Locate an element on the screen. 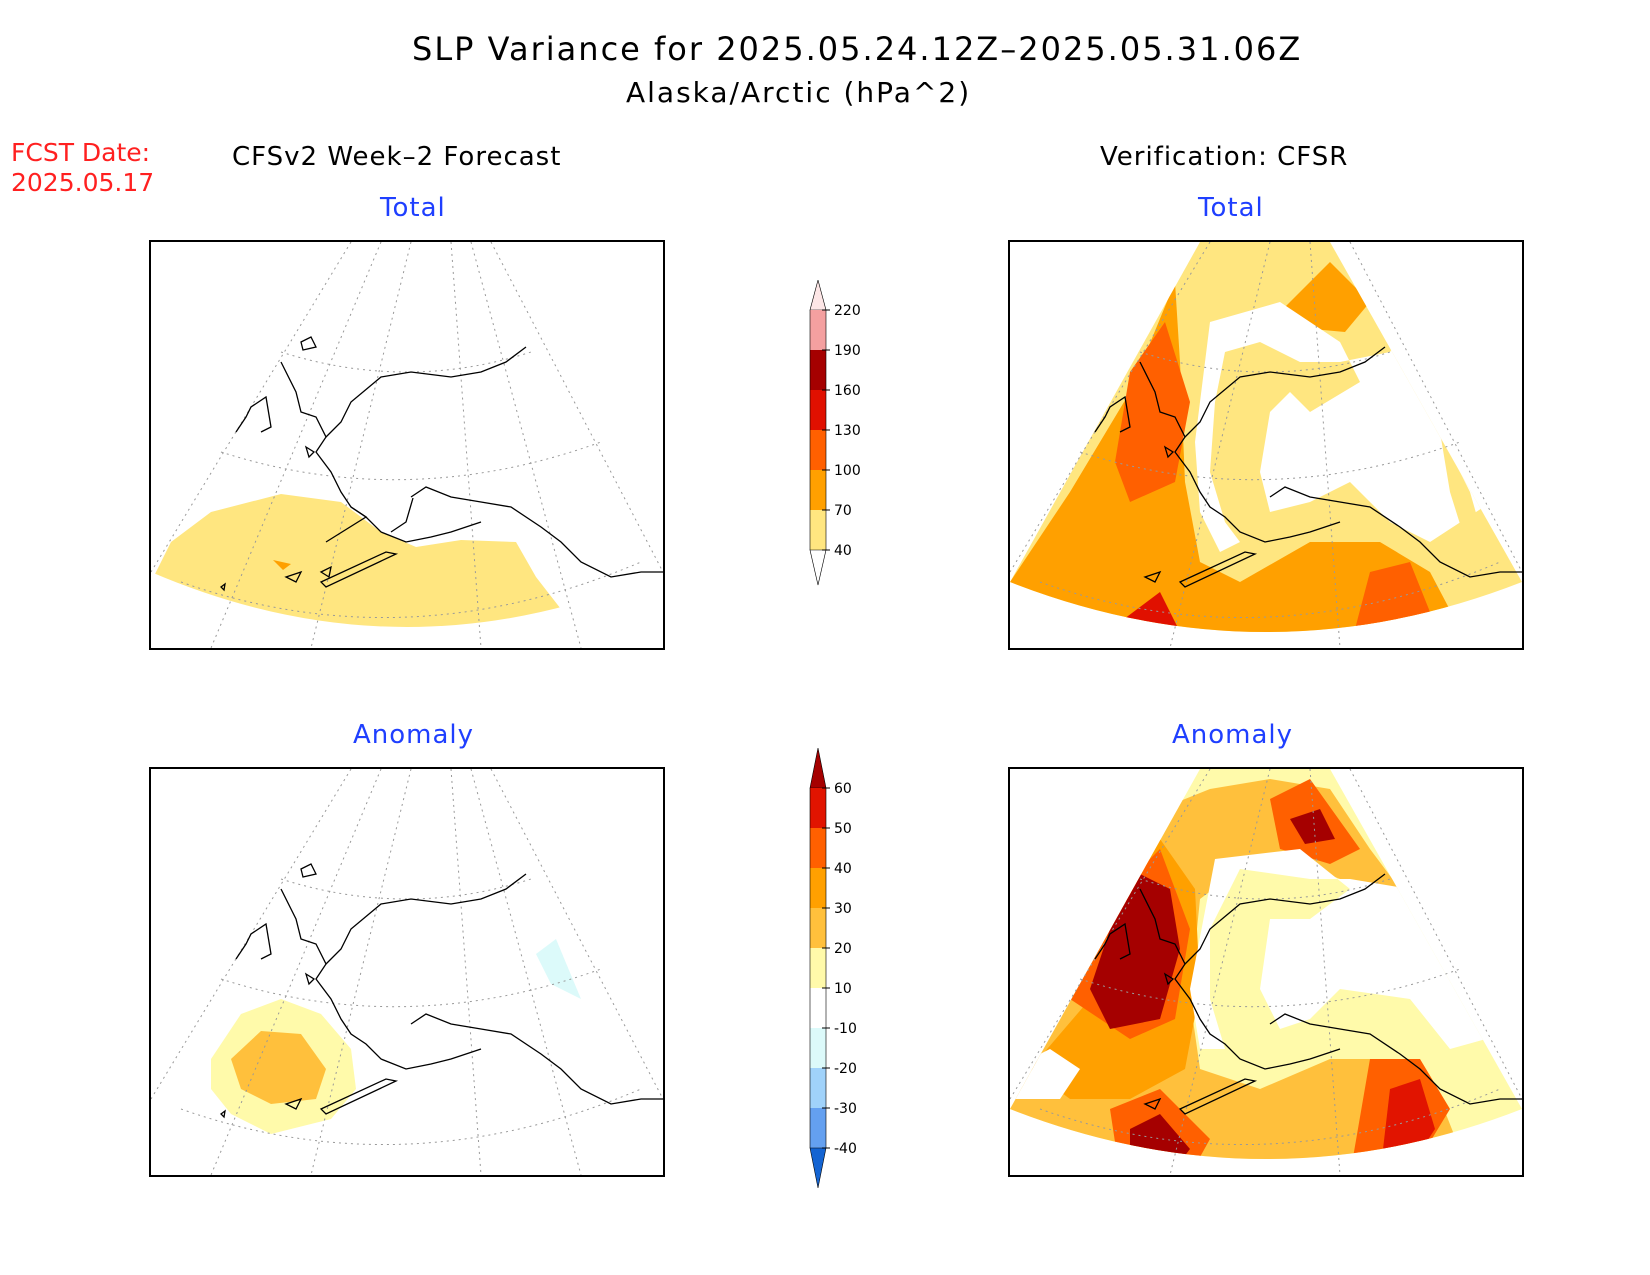  colorbar-total-cap-bottom is located at coordinates (818, 567).